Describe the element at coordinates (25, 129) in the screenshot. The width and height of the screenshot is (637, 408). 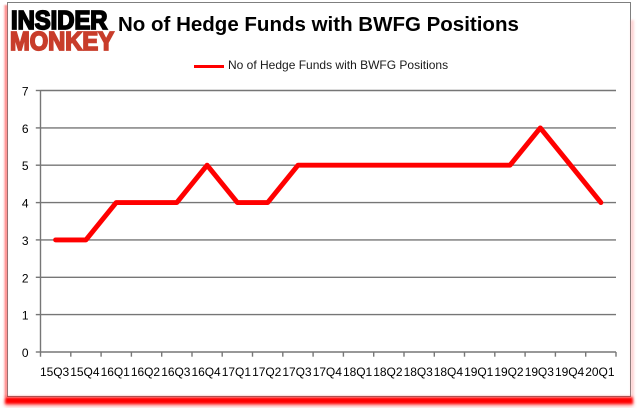
I see `svg-text: 6` at that location.